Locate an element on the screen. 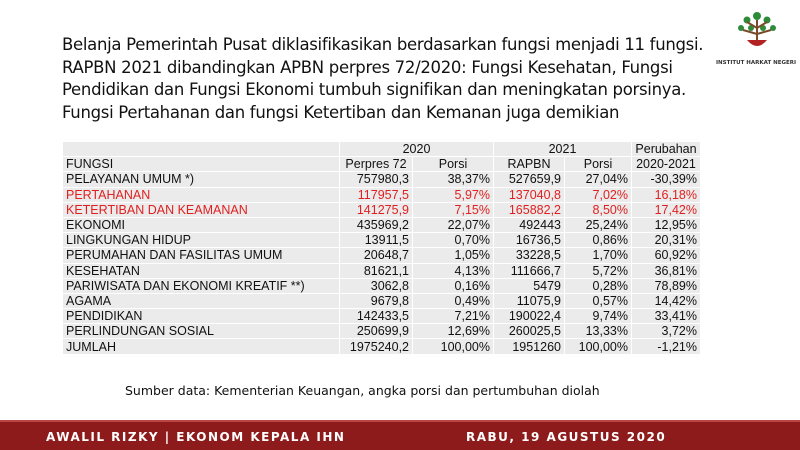  cell: 16,18% is located at coordinates (666, 194).